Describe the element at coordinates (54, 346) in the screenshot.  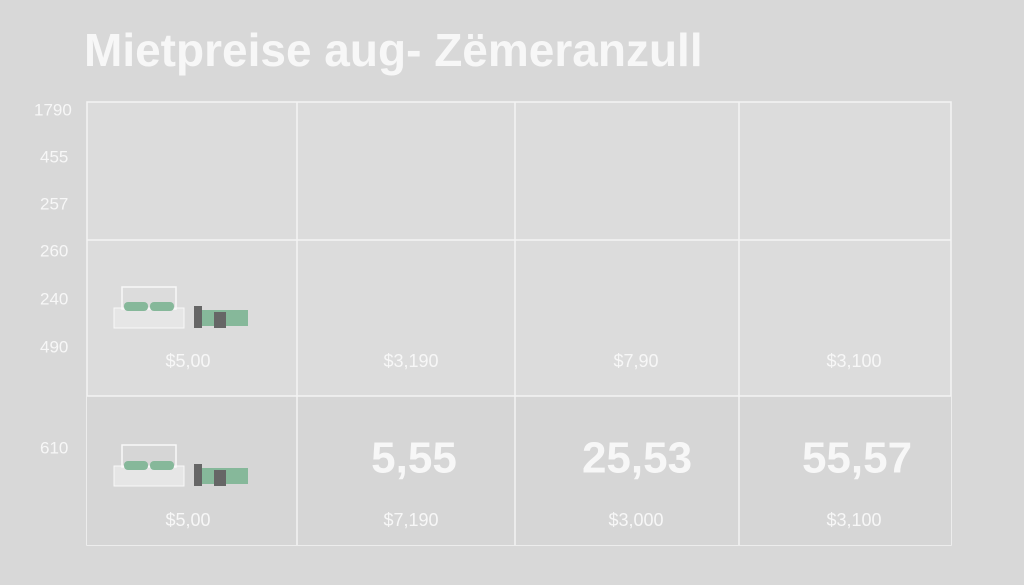
I see `side-label: 490` at that location.